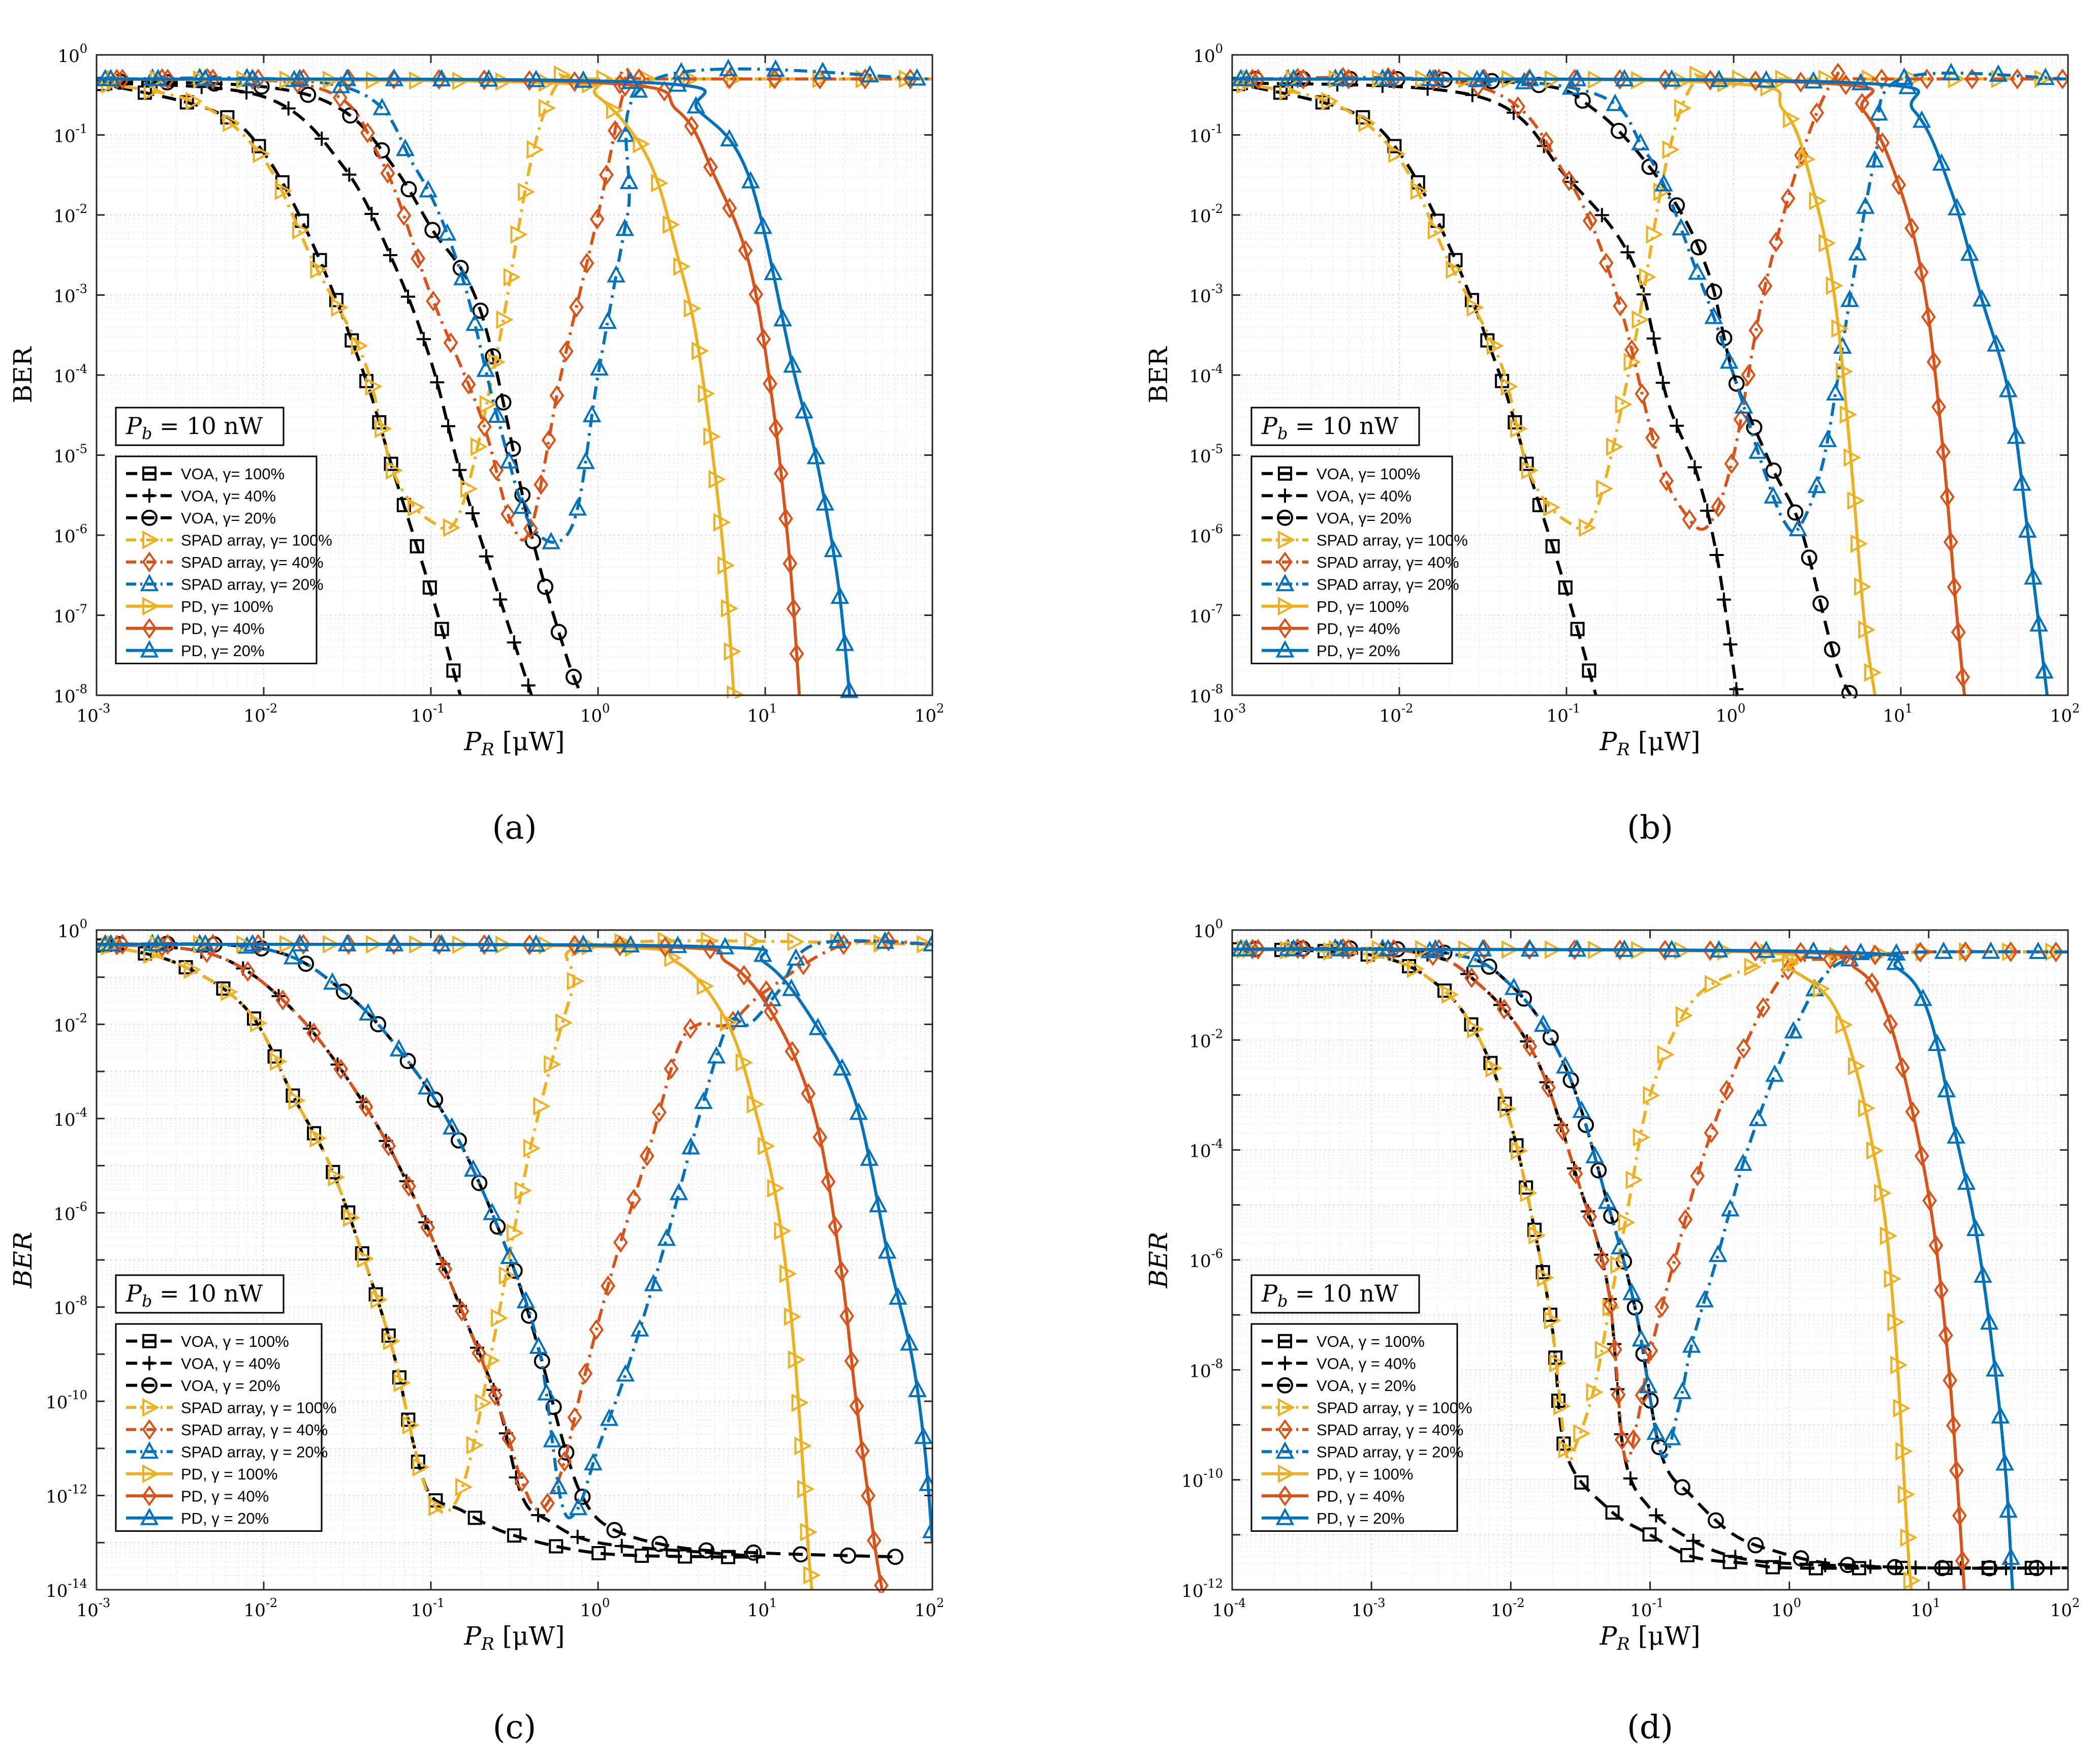  I want to click on x-tick-label: 10⁻³, so click(94, 1608).